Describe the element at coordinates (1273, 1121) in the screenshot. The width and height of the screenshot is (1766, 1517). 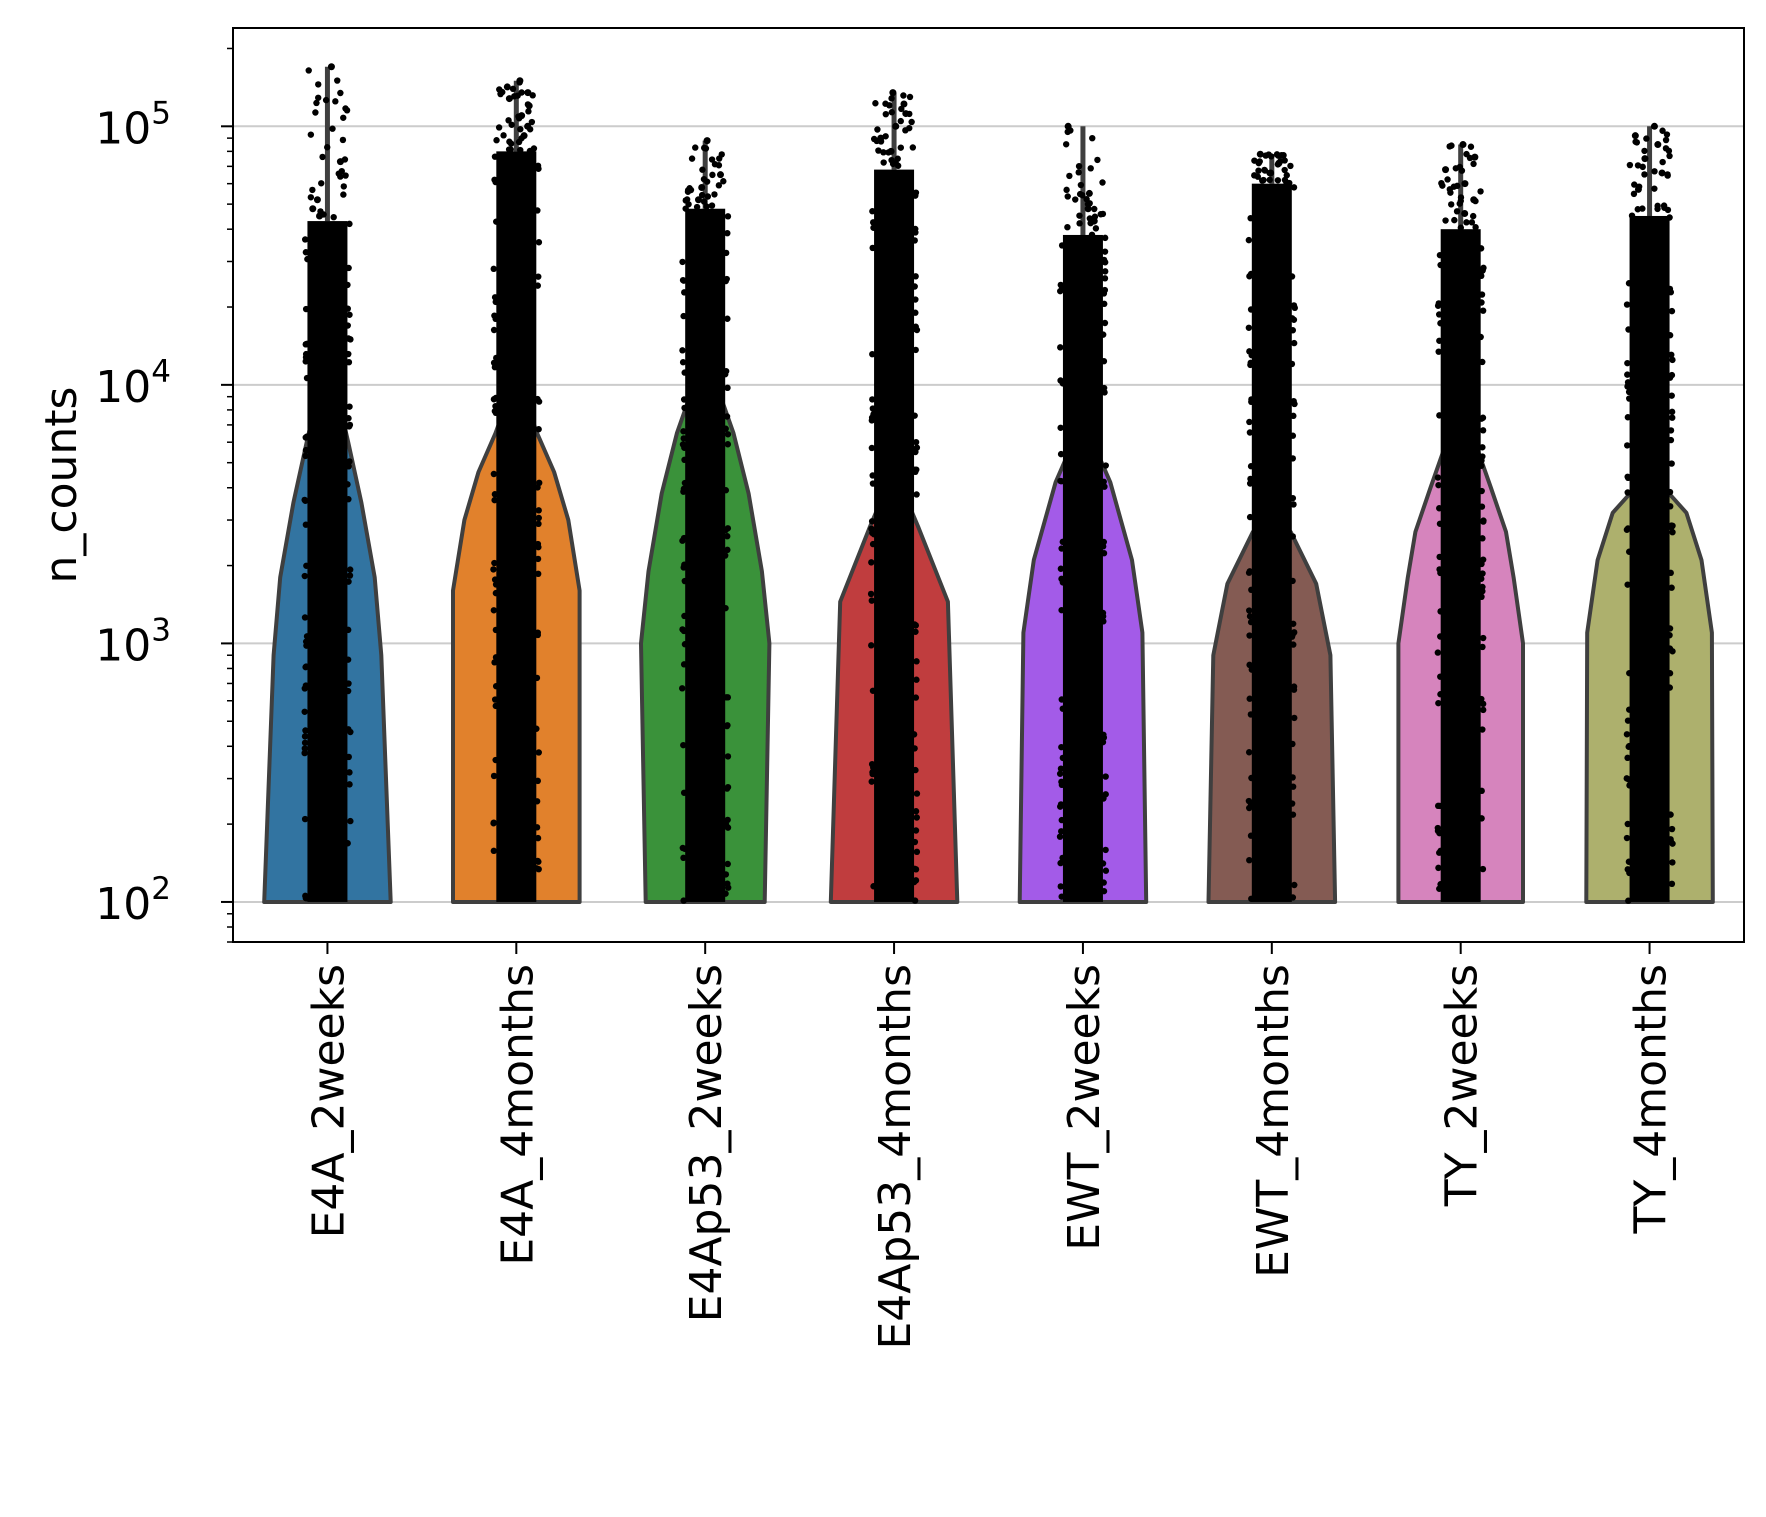
I see `x-tick-label: EWT_4months` at that location.